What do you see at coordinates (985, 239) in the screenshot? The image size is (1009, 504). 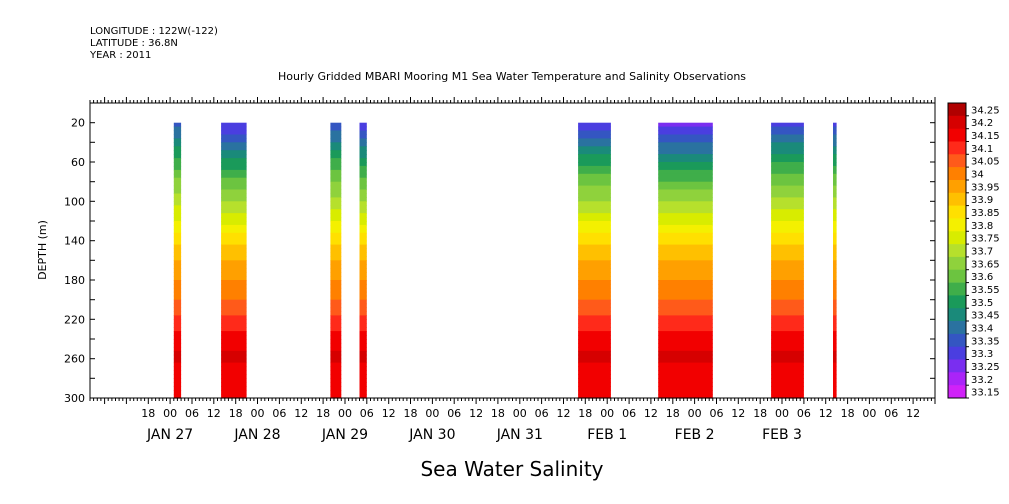 I see `colorbar-label: 33.75` at bounding box center [985, 239].